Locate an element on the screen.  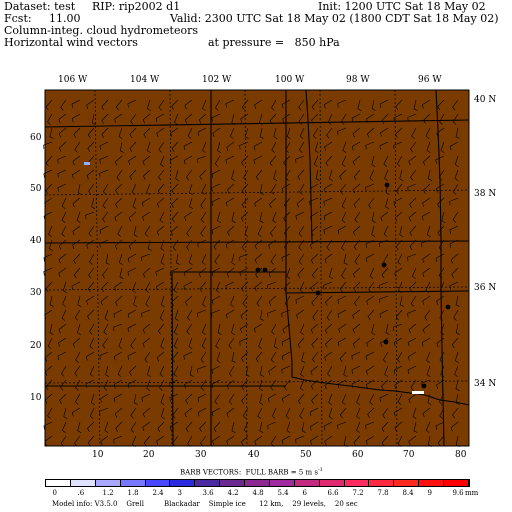
scale-value: 3 is located at coordinates (179, 493).